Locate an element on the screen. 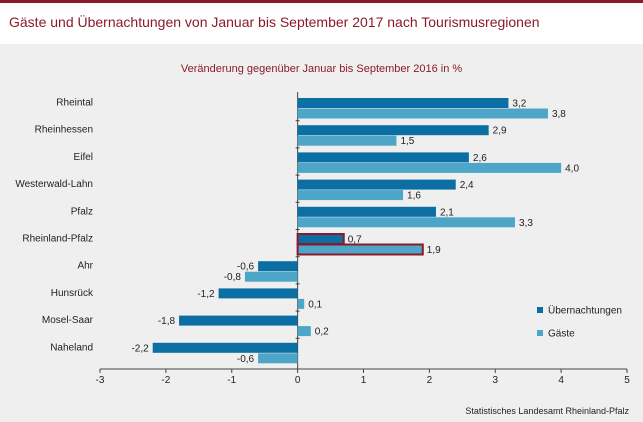  x-tick-label: 4 is located at coordinates (561, 380).